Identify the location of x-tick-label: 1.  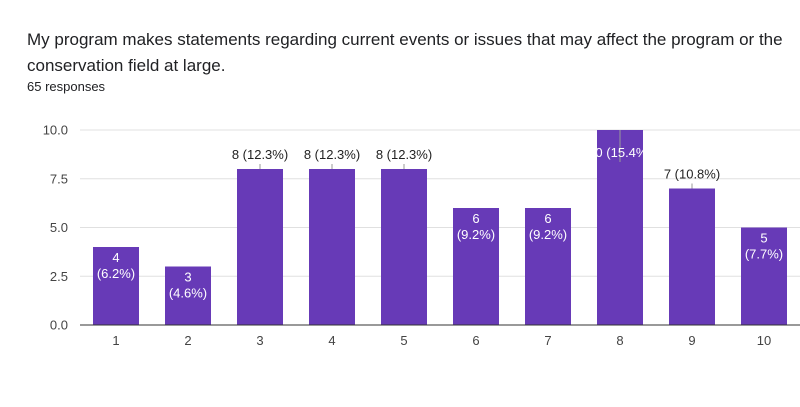
(115, 340).